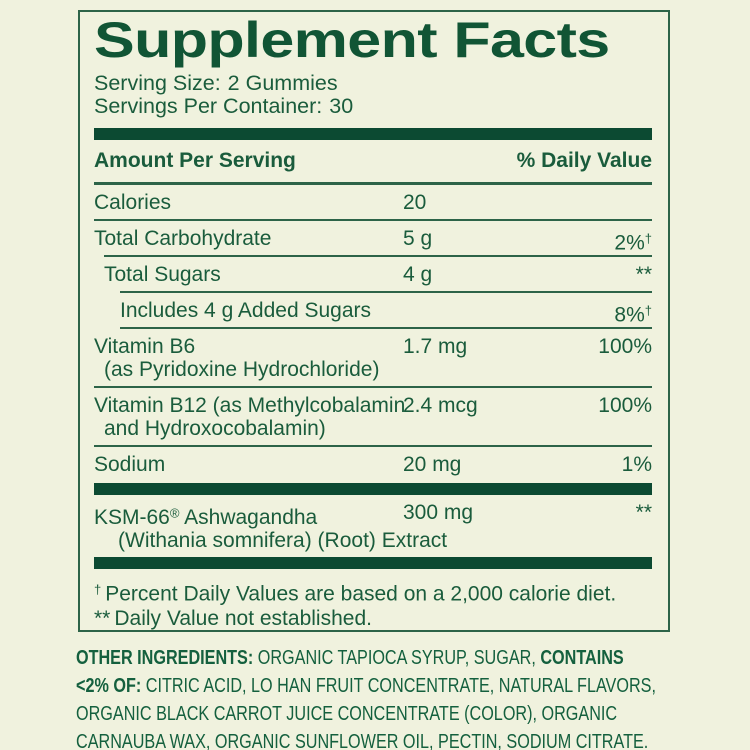 The width and height of the screenshot is (750, 750). Describe the element at coordinates (435, 346) in the screenshot. I see `nutrient-amount: 1.7 mg` at that location.